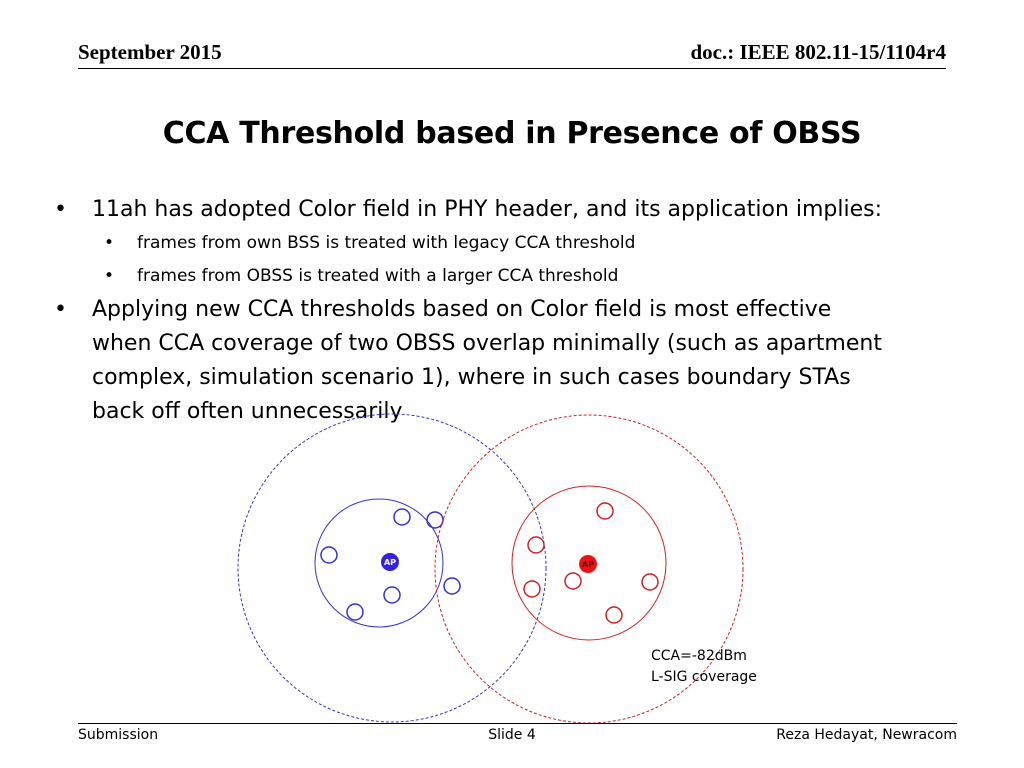 This screenshot has width=1024, height=768. What do you see at coordinates (818, 52) in the screenshot?
I see `header-doc-id: doc.: IEEE 802.11-15/1104r4` at bounding box center [818, 52].